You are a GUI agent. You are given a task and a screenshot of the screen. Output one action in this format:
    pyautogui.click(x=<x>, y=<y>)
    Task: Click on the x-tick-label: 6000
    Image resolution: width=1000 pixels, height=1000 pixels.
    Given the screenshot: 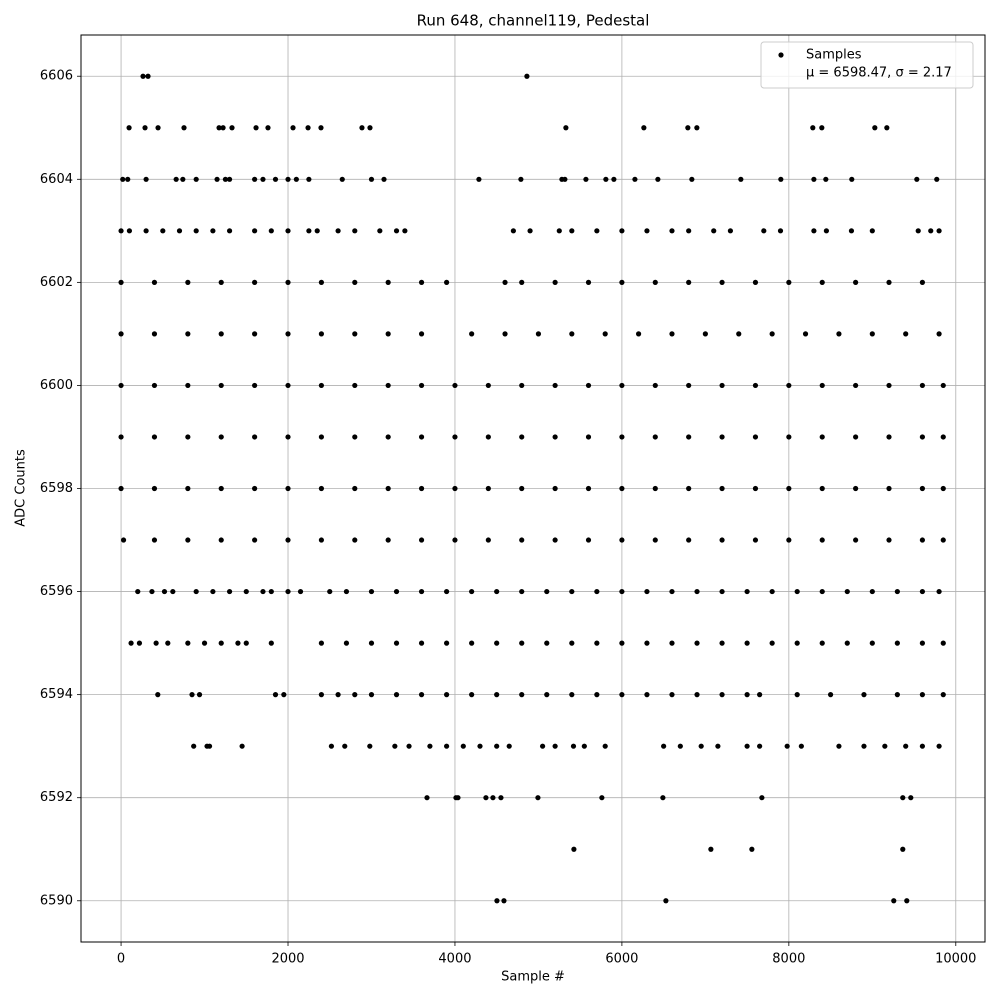 What is the action you would take?
    pyautogui.click(x=621, y=959)
    